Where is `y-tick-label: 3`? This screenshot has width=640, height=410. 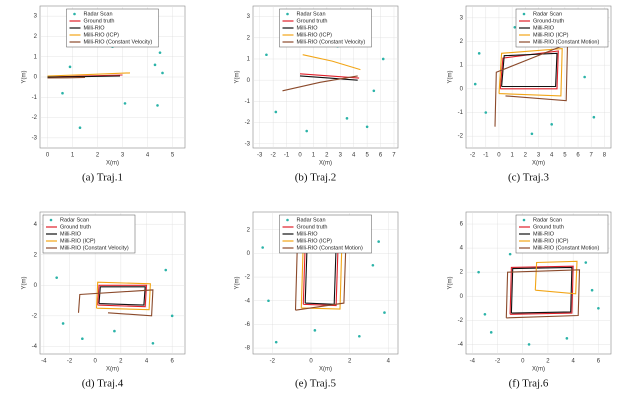 y-tick-label: 3 is located at coordinates (462, 18).